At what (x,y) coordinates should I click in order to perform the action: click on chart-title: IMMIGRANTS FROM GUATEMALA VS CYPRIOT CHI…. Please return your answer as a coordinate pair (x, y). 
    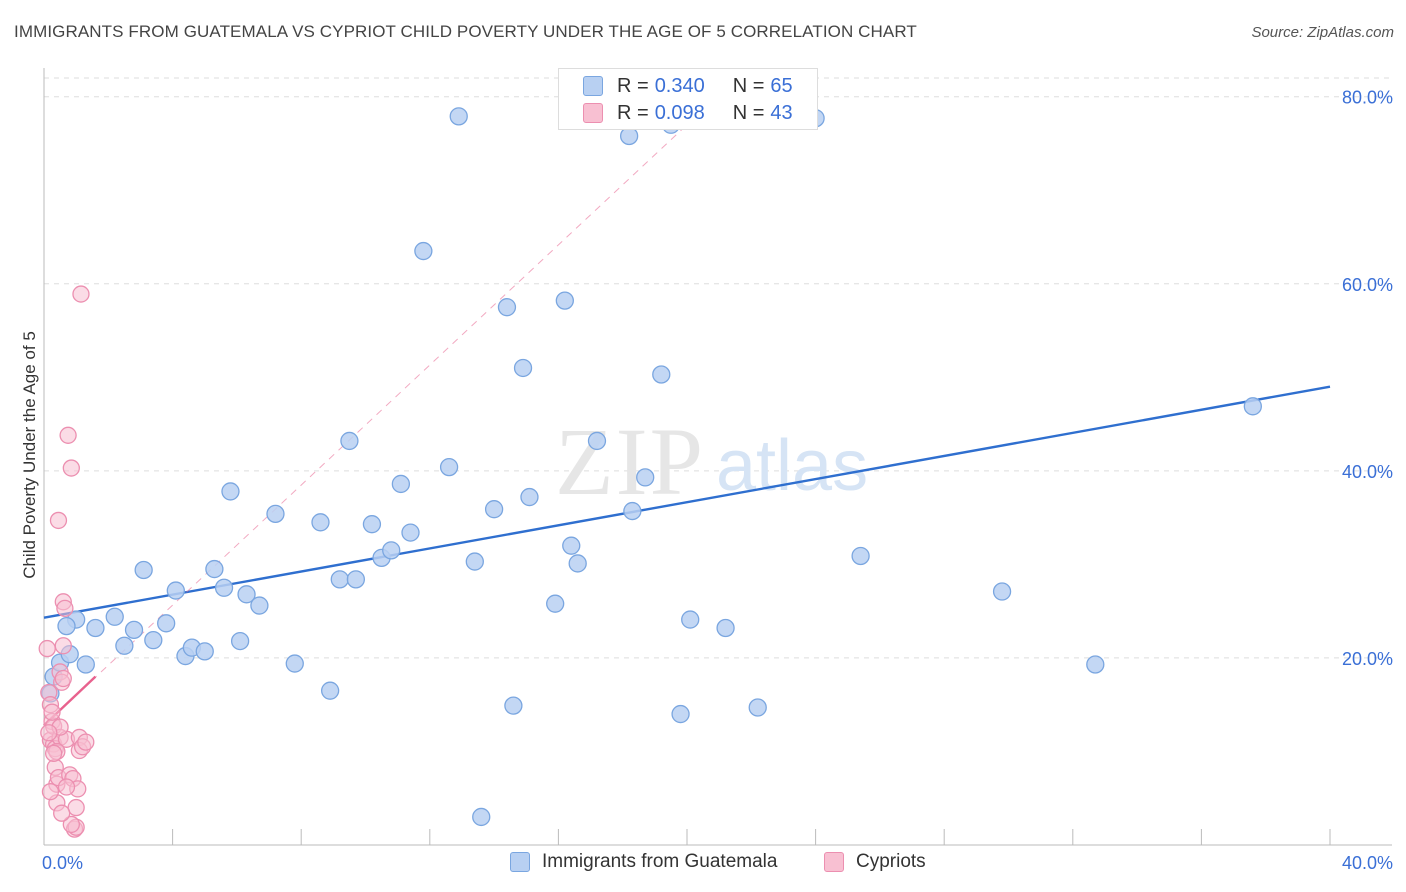
    Looking at the image, I should click on (465, 31).